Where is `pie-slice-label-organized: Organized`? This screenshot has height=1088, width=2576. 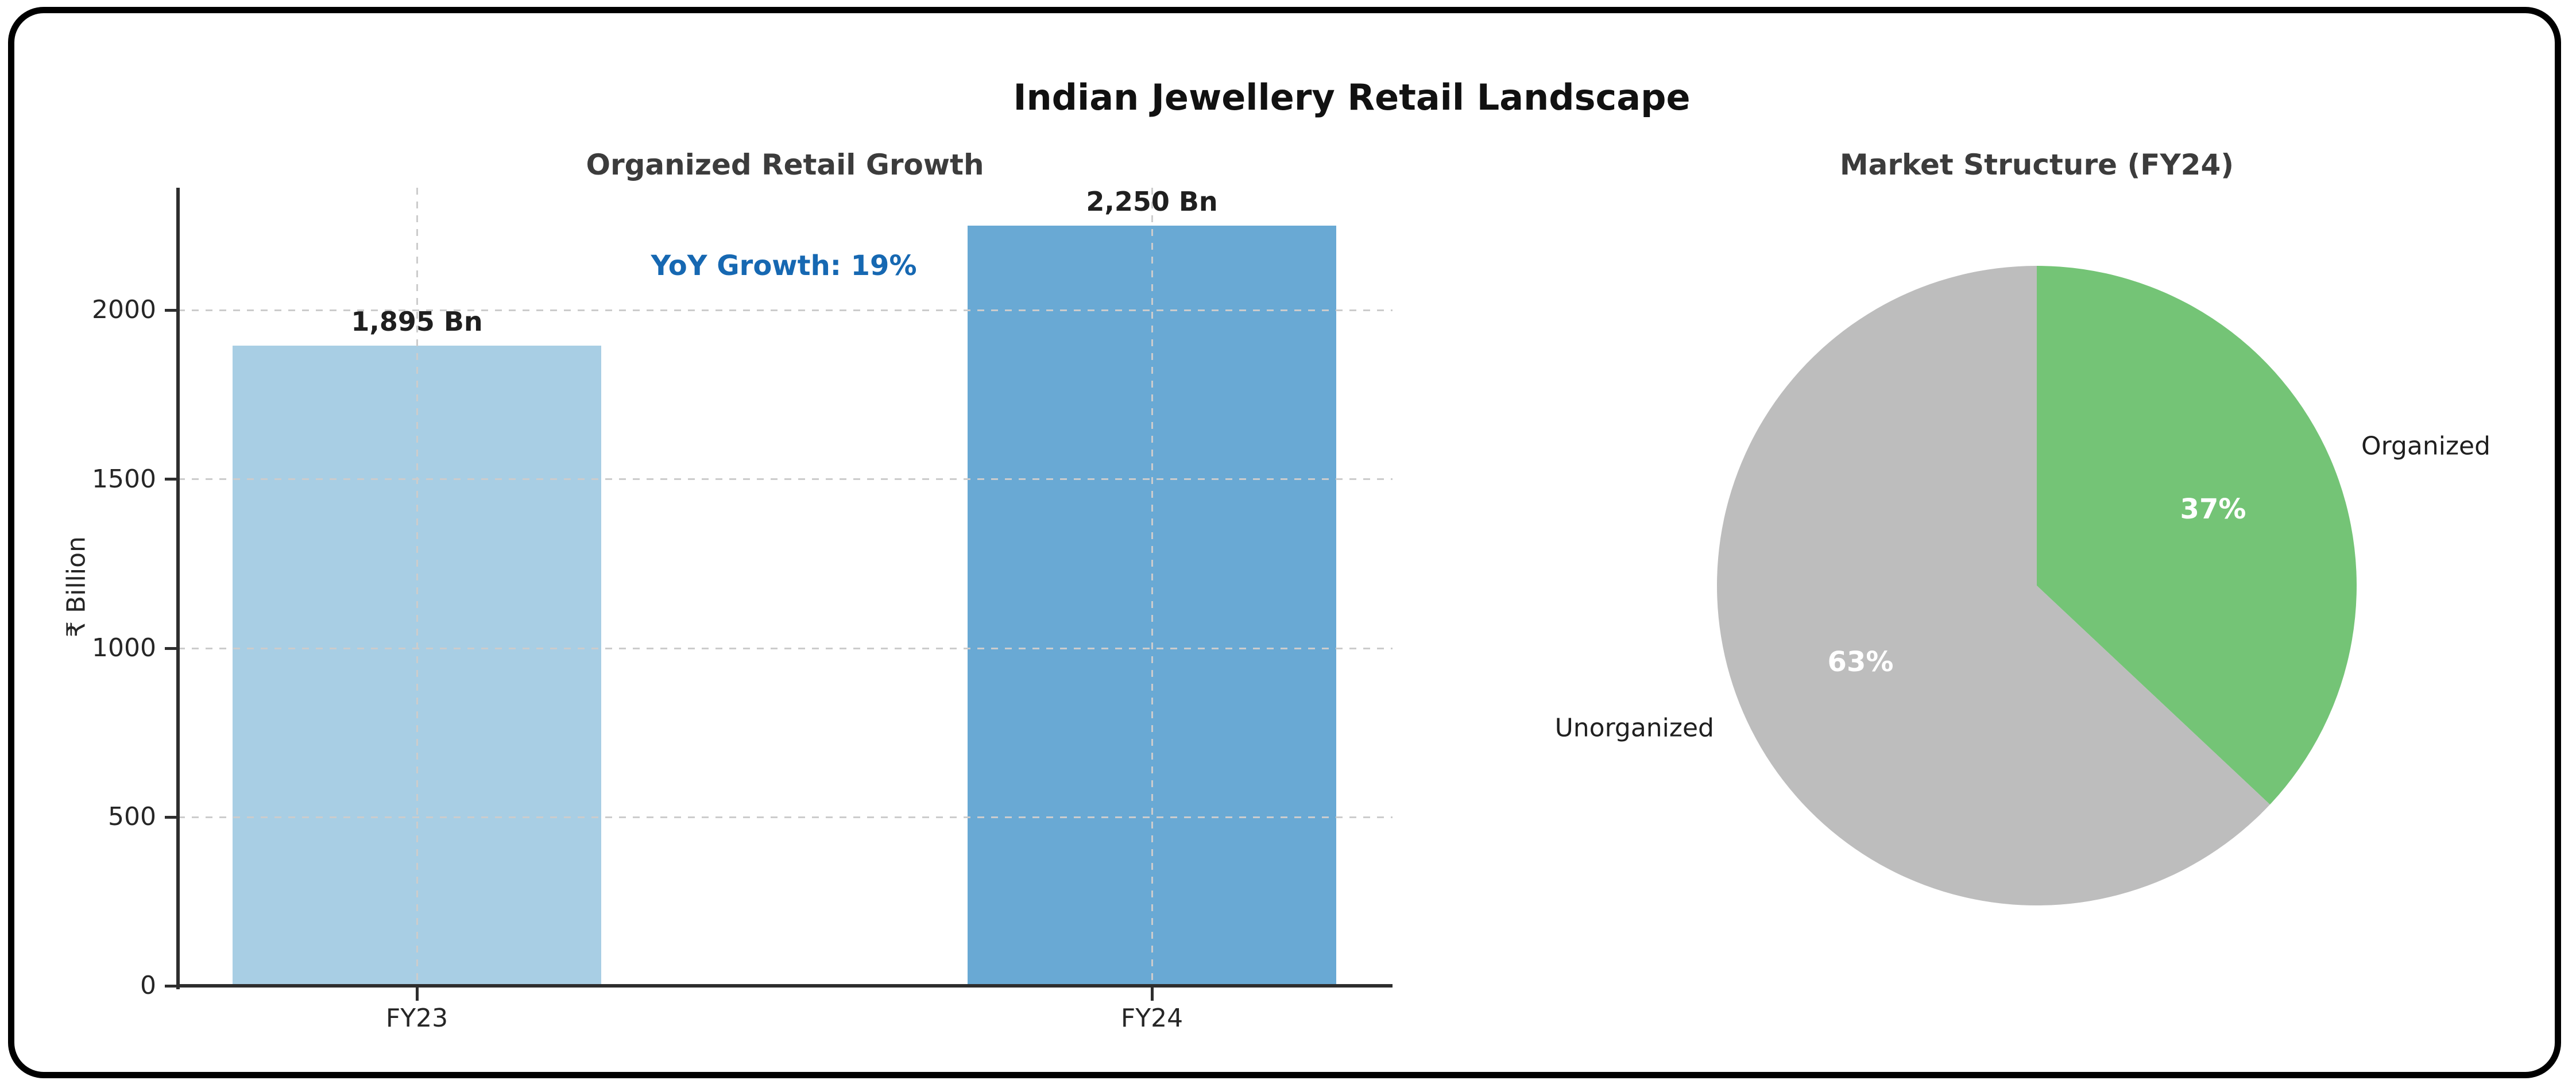 pie-slice-label-organized: Organized is located at coordinates (2426, 446).